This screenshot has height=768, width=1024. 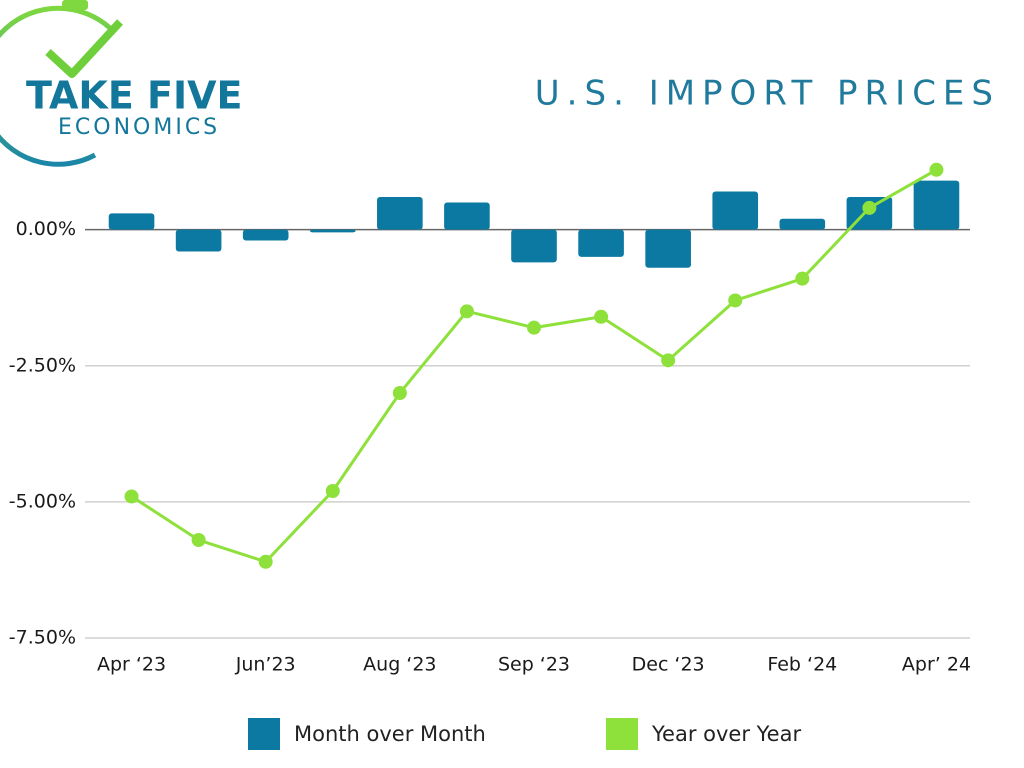 I want to click on logo-ring, so click(x=56, y=86).